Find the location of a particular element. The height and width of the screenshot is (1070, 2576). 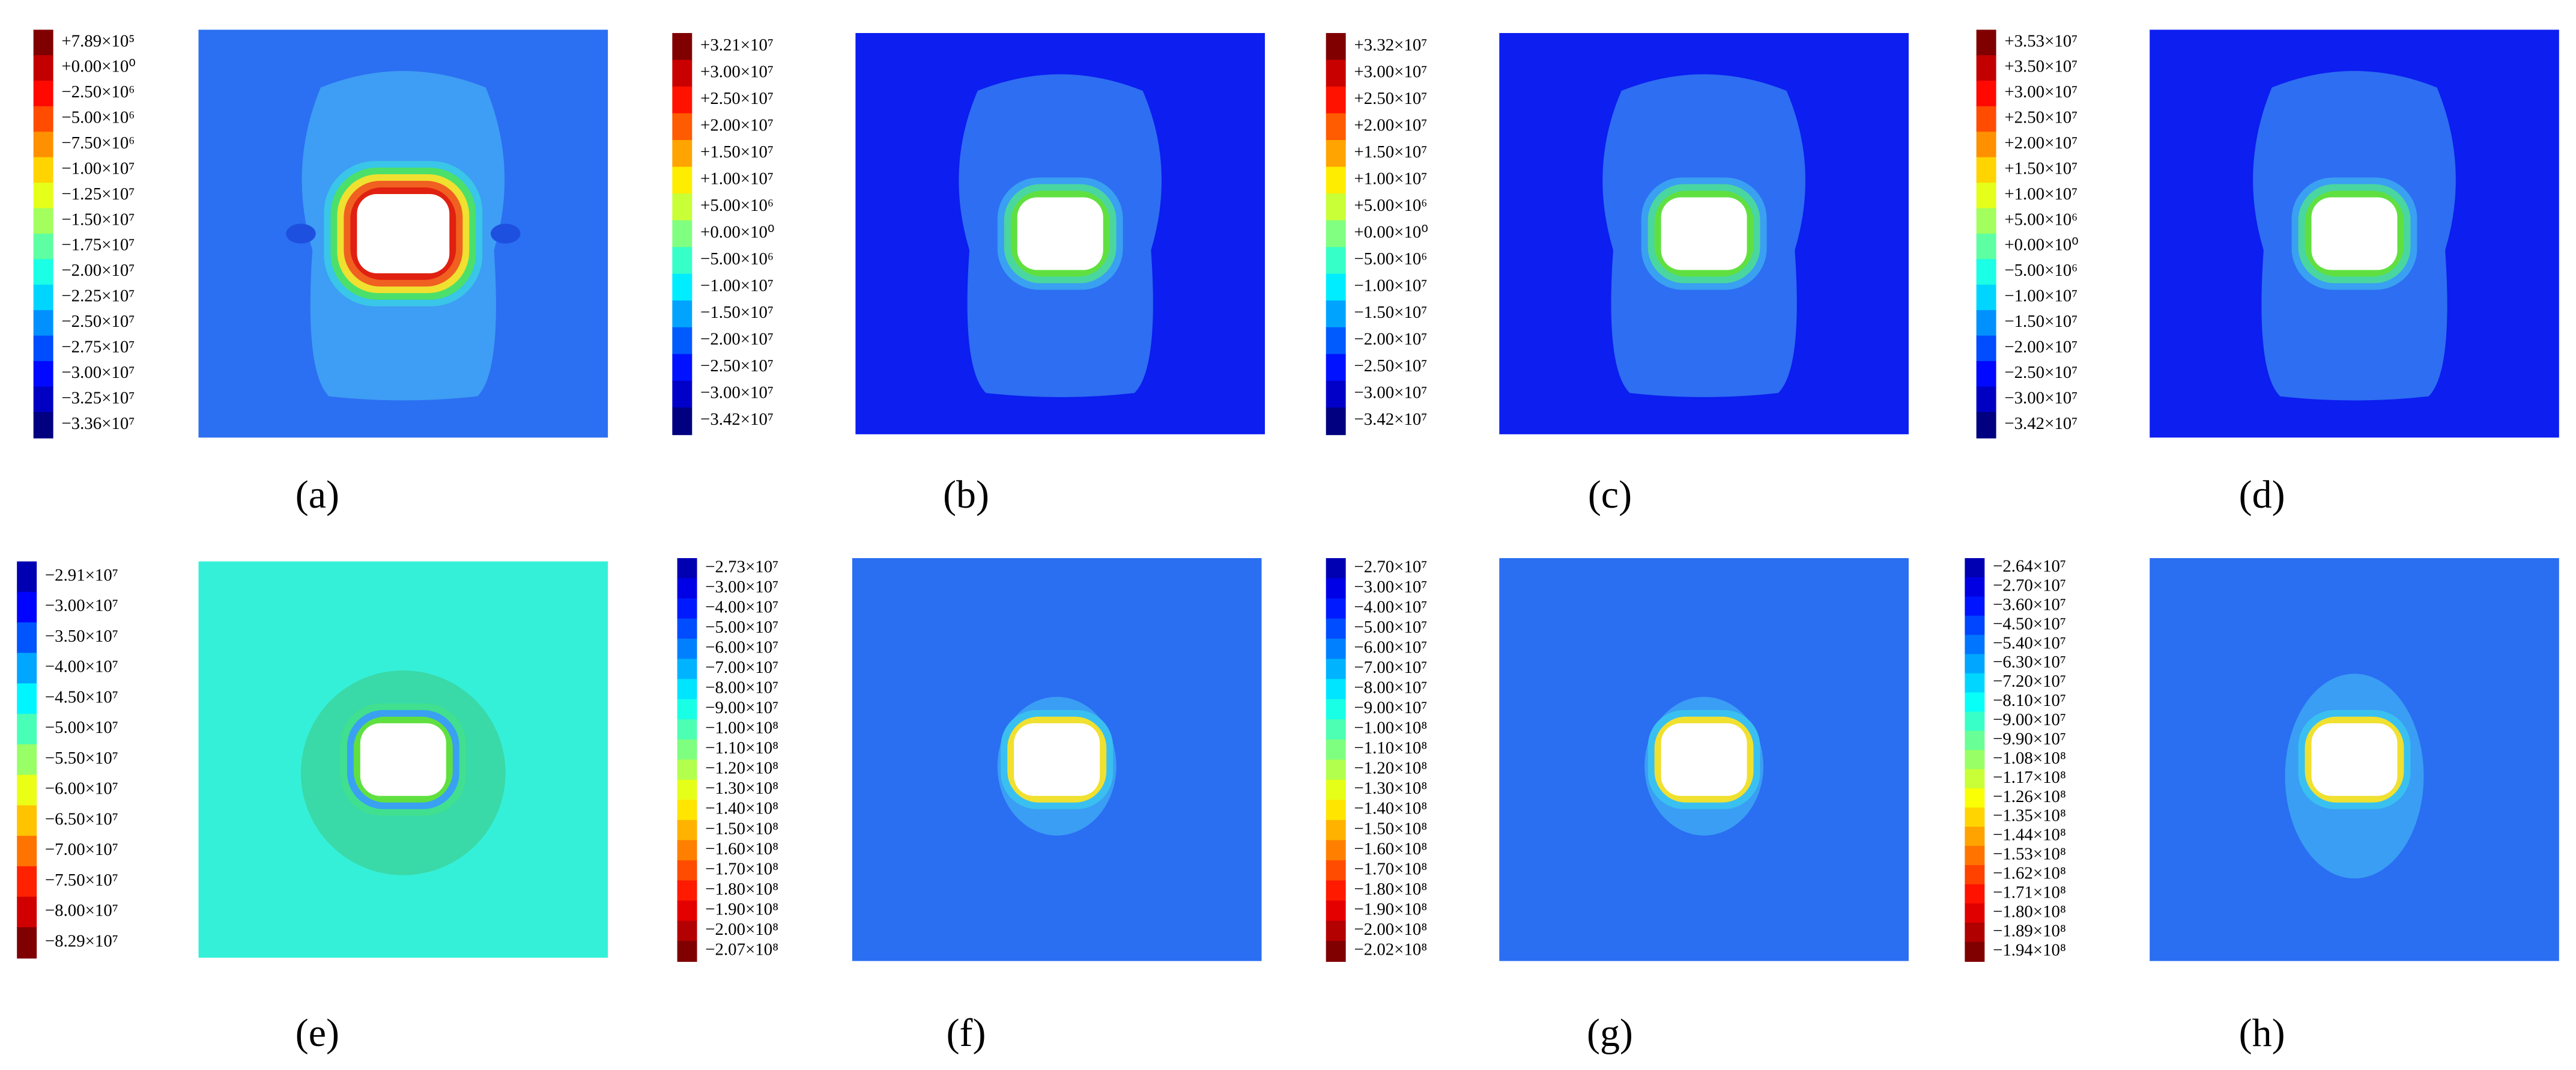

legend-label: −2.00×10⁷ is located at coordinates (2040, 346).